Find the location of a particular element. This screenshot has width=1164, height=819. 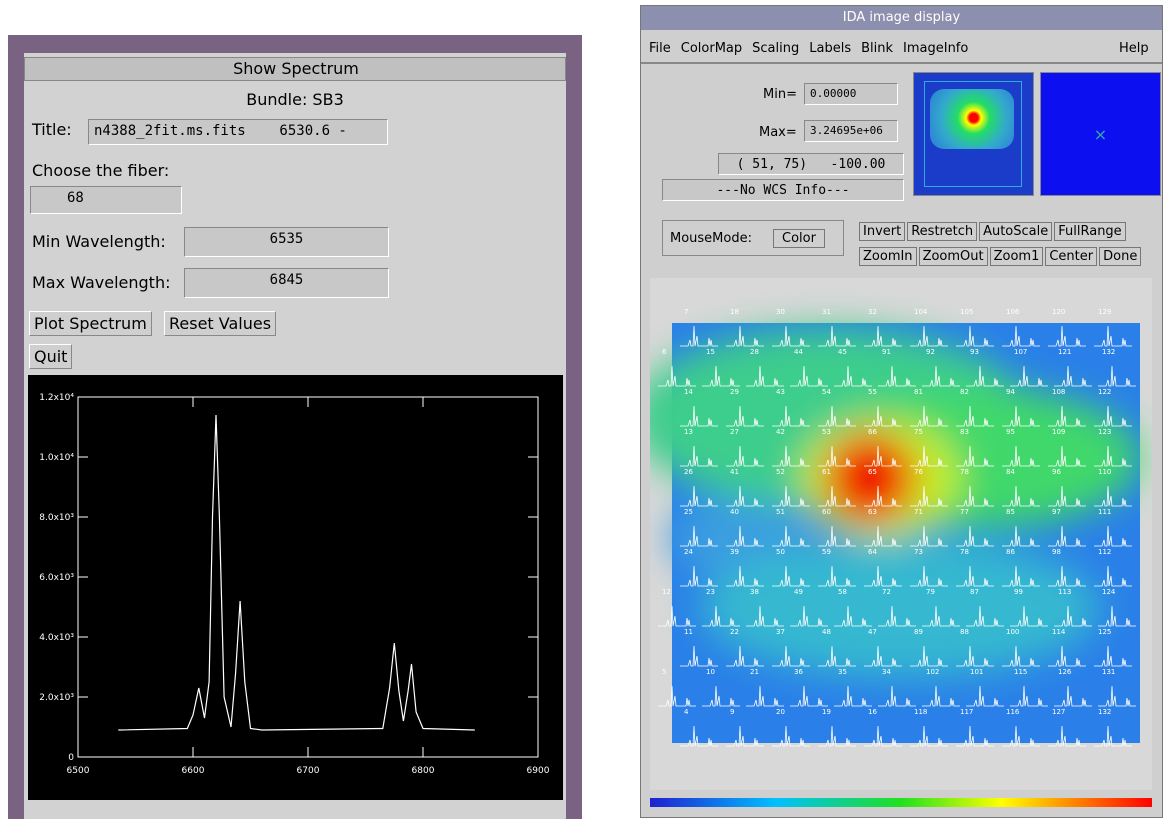

fiber-label: 129 is located at coordinates (1104, 312).